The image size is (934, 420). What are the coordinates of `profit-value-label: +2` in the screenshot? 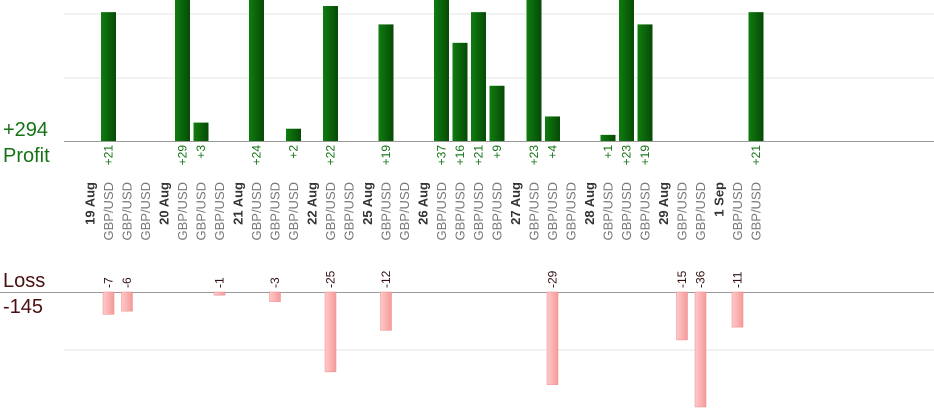 It's located at (294, 152).